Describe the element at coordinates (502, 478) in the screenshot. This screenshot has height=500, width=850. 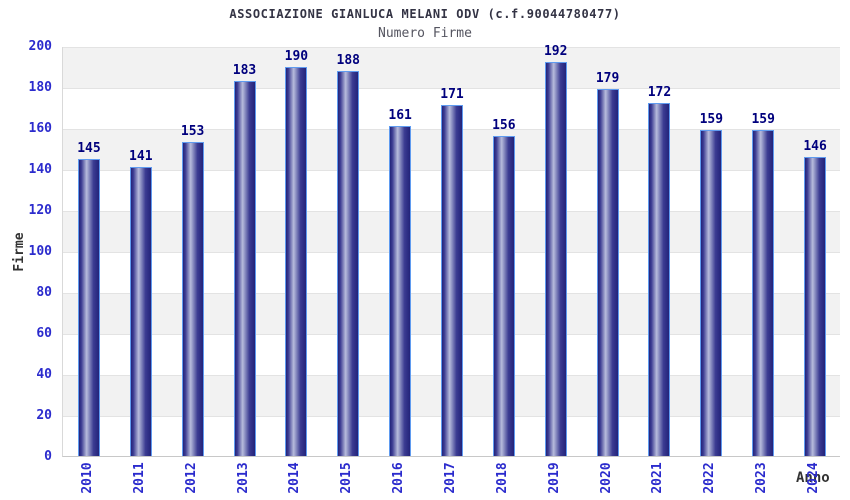
I see `x-tick-label: 2018` at that location.